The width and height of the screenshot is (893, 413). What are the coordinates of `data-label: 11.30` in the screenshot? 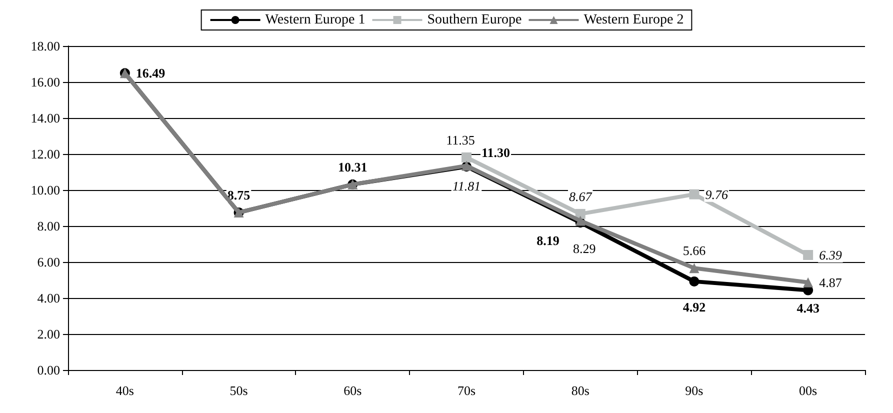 It's located at (496, 152).